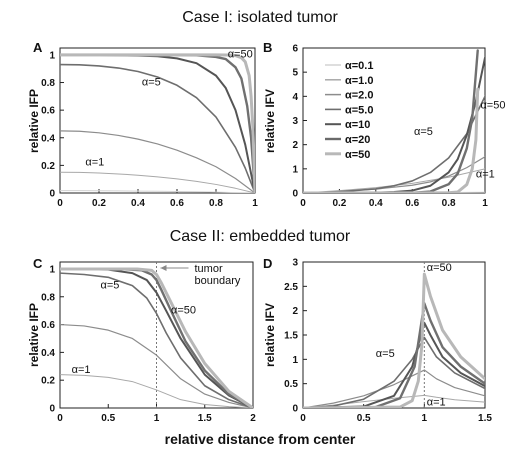 This screenshot has width=520, height=465. What do you see at coordinates (291, 384) in the screenshot?
I see `y-tick-label: 0.5` at bounding box center [291, 384].